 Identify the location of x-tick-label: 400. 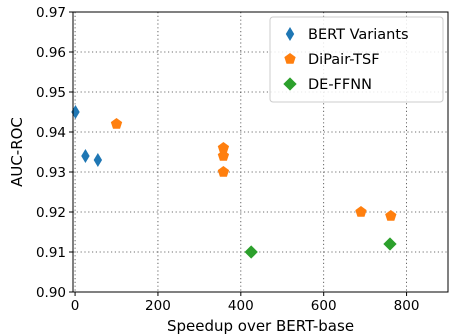
(241, 306).